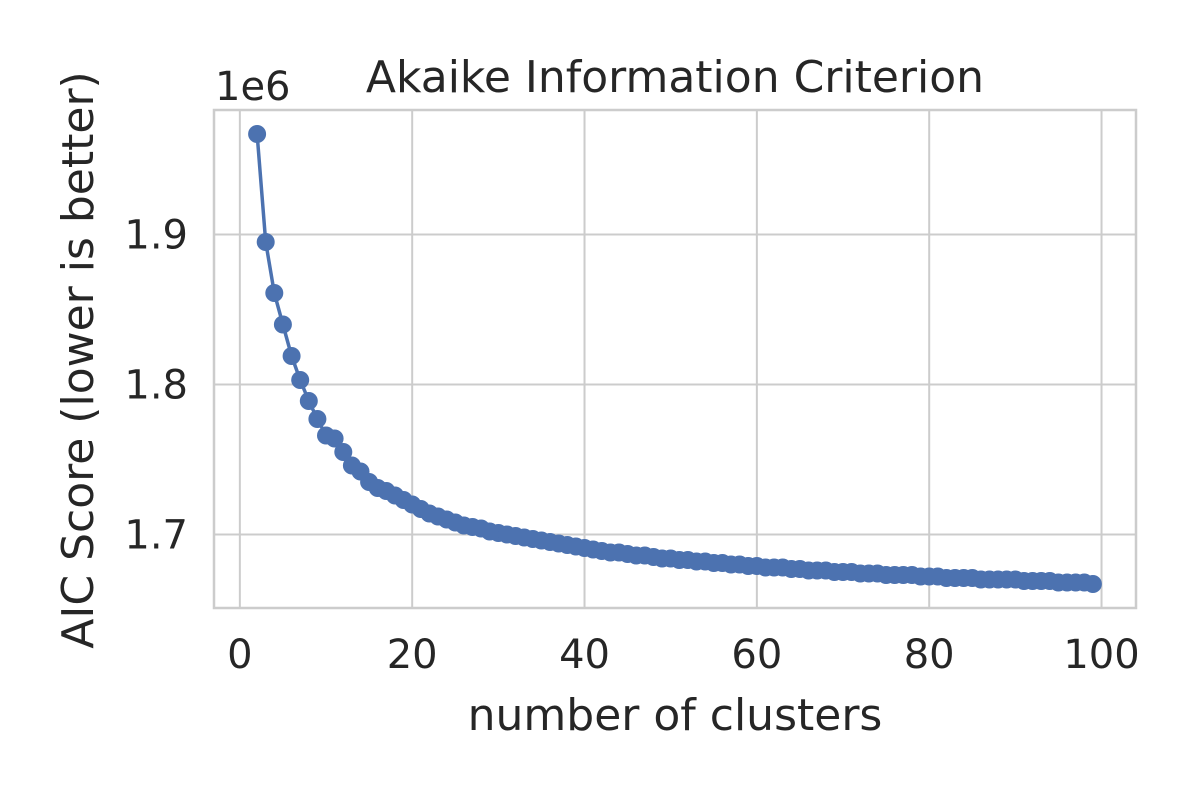  What do you see at coordinates (929, 655) in the screenshot?
I see `x-tick-label: 80` at bounding box center [929, 655].